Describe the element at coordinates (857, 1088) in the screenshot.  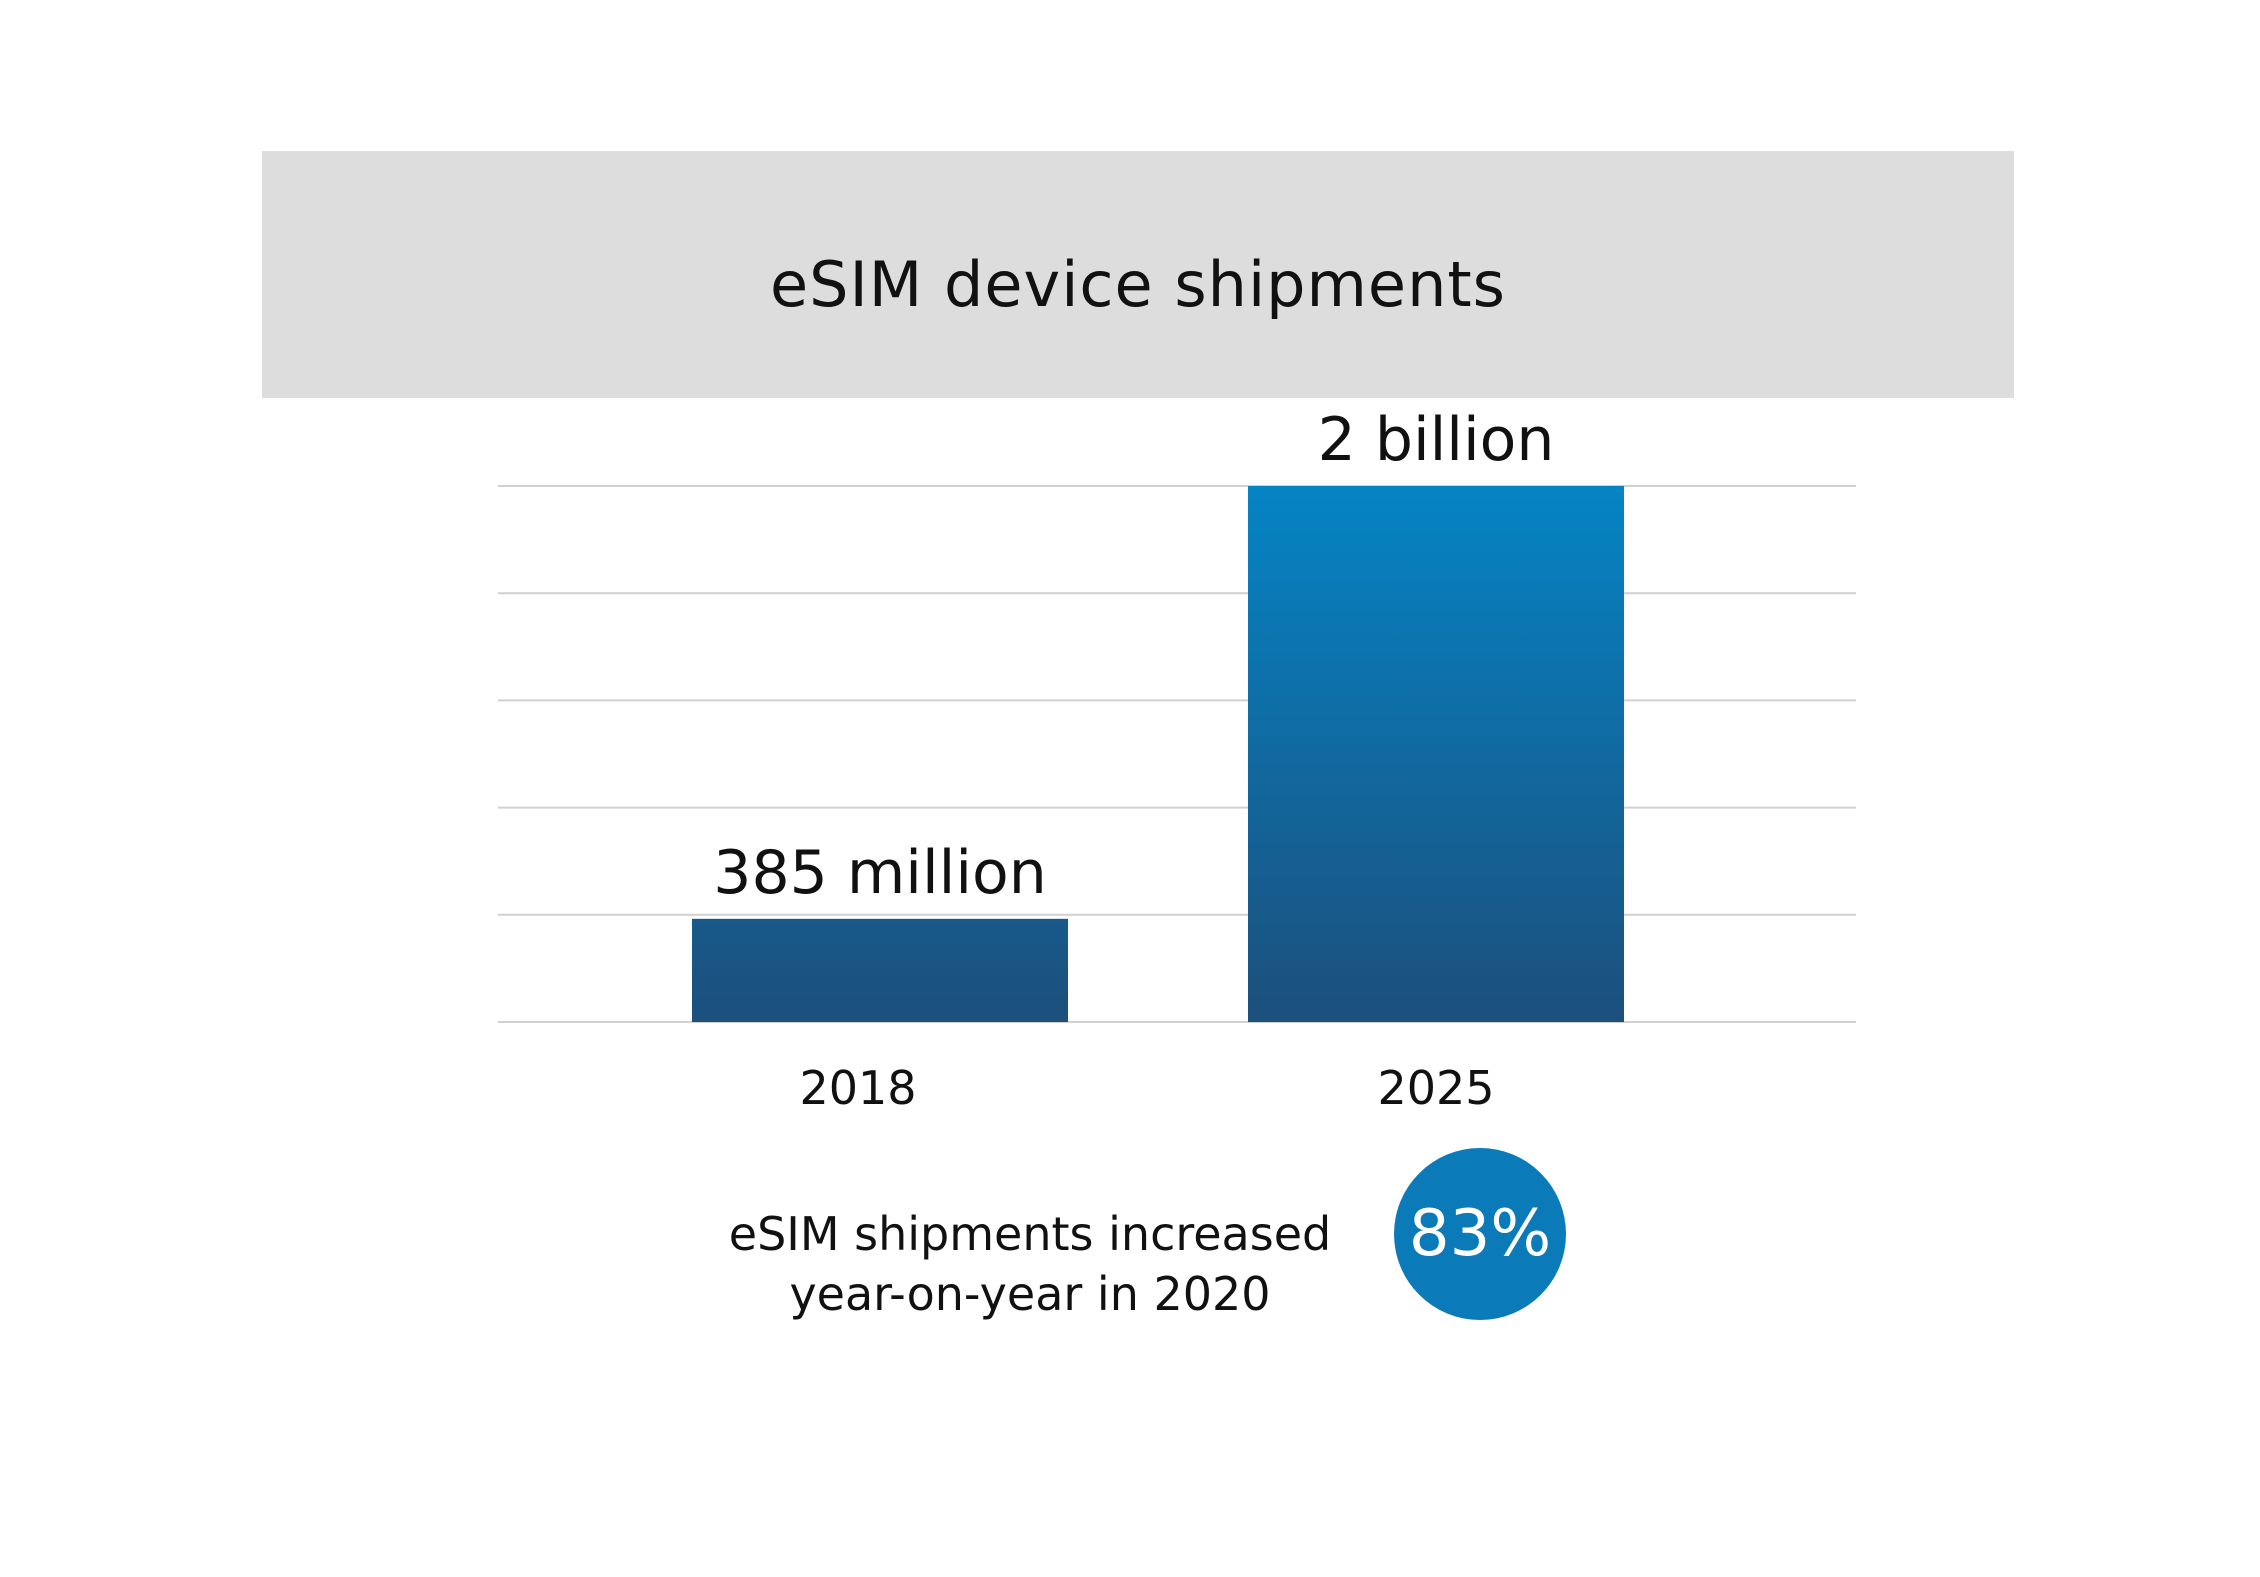
I see `category-label-2018: 2018` at that location.